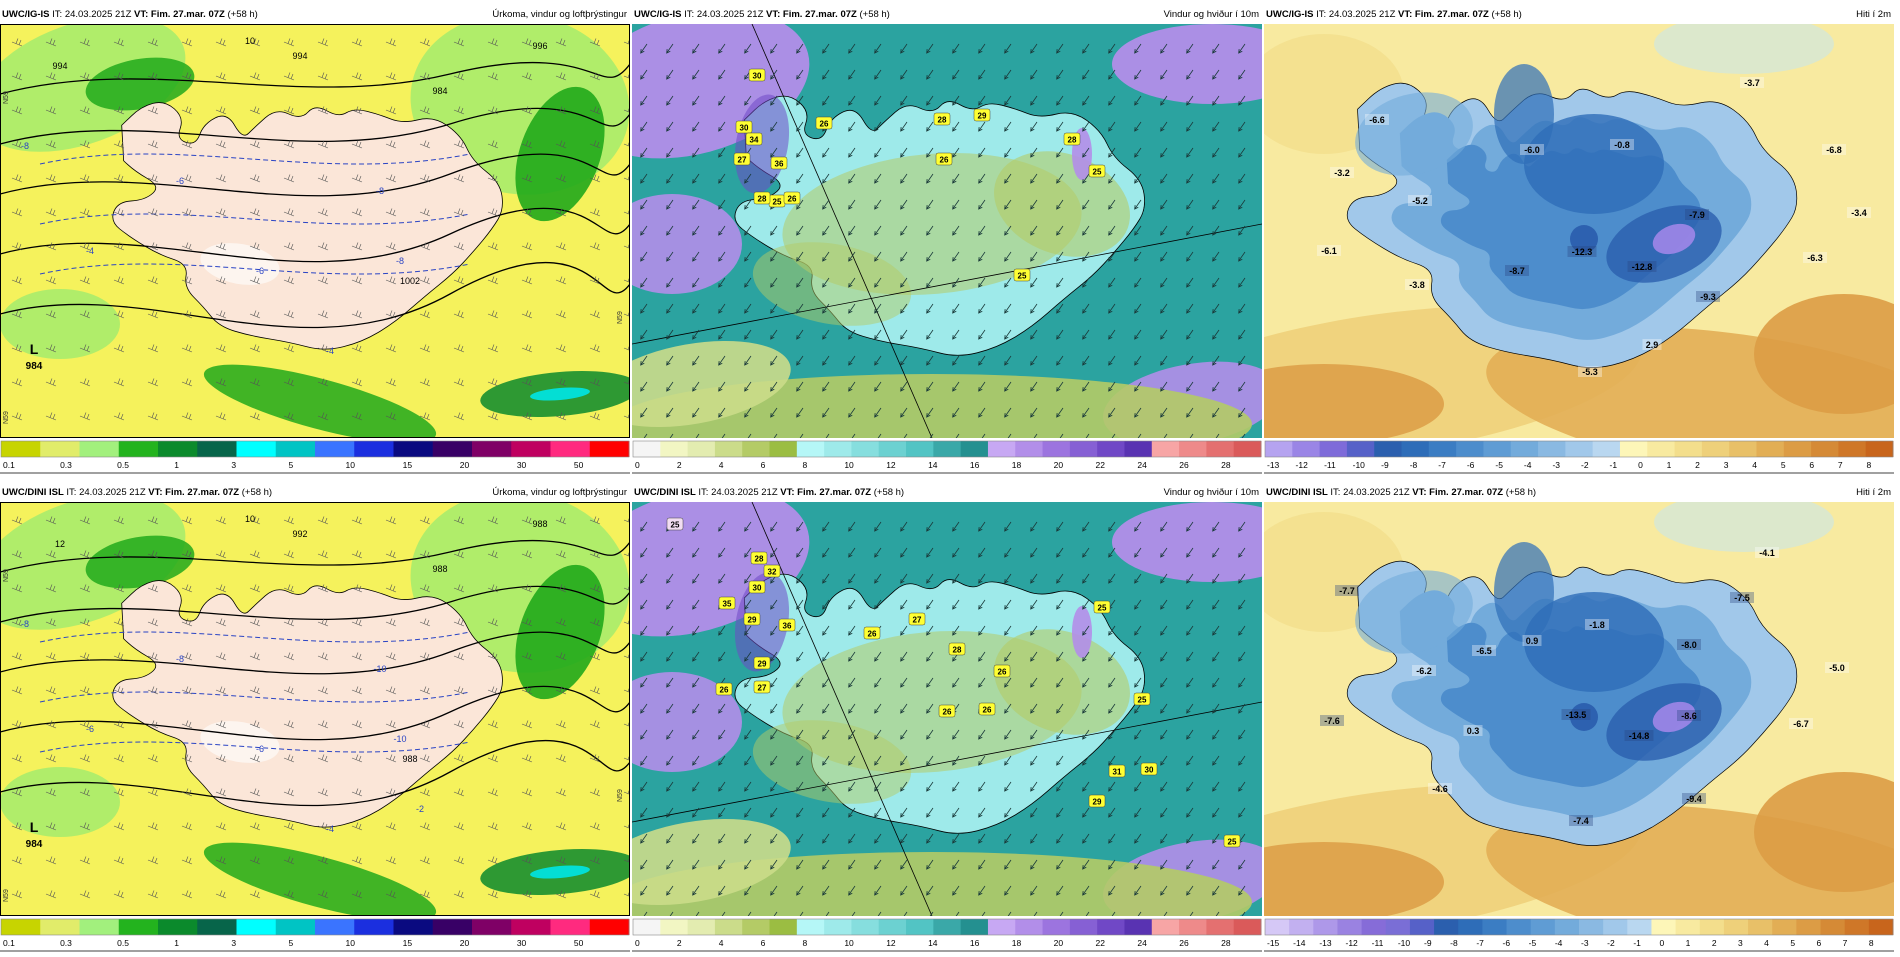 Image resolution: width=1900 pixels, height=957 pixels. What do you see at coordinates (1811, 465) in the screenshot?
I see `colorbar-label: 6` at bounding box center [1811, 465].